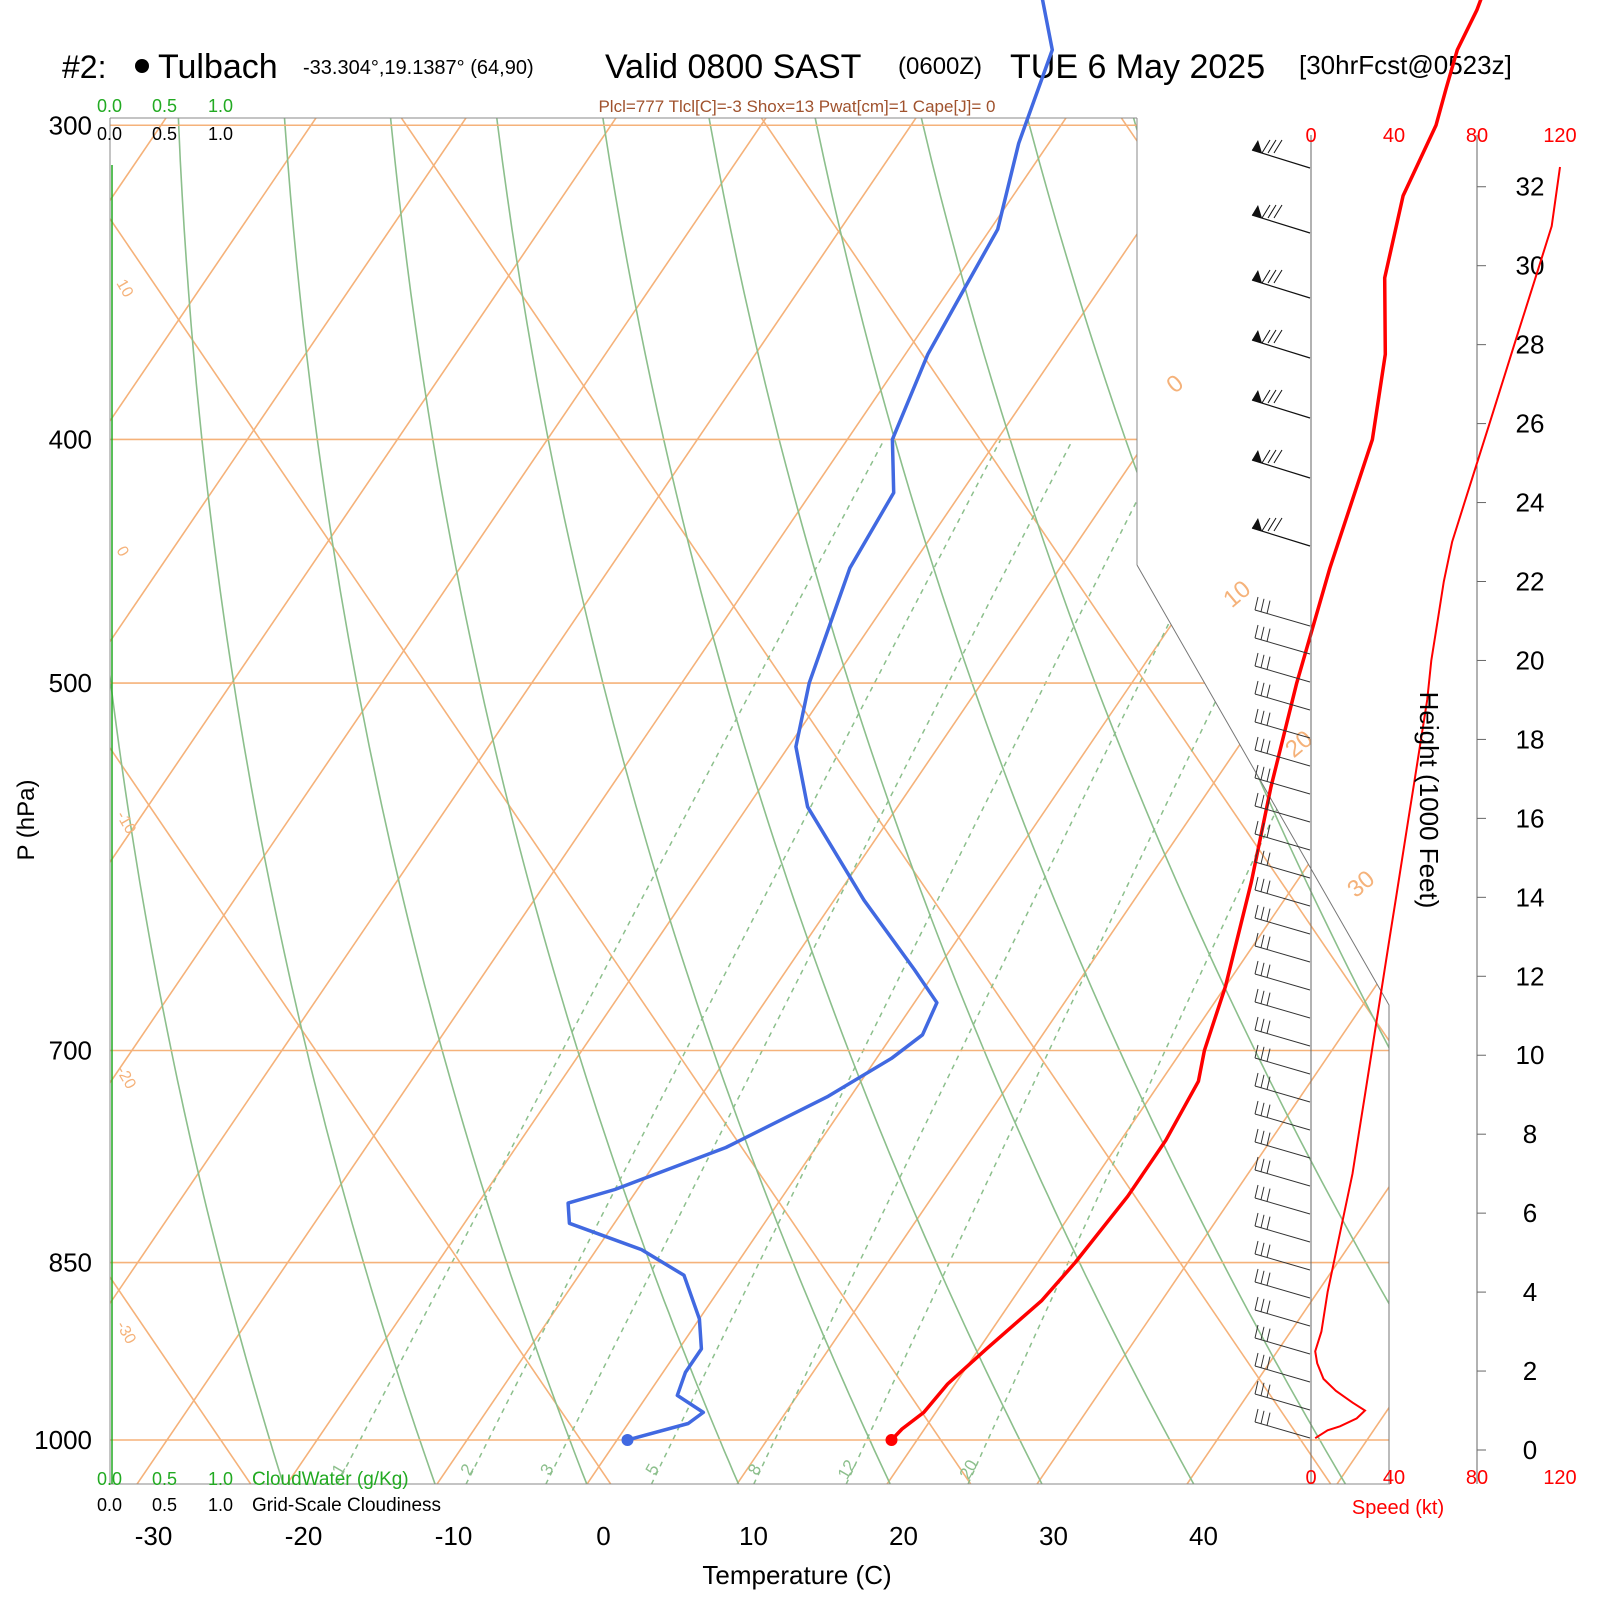 The width and height of the screenshot is (1600, 1600). What do you see at coordinates (70, 683) in the screenshot?
I see `pressure-tick-label: 500` at bounding box center [70, 683].